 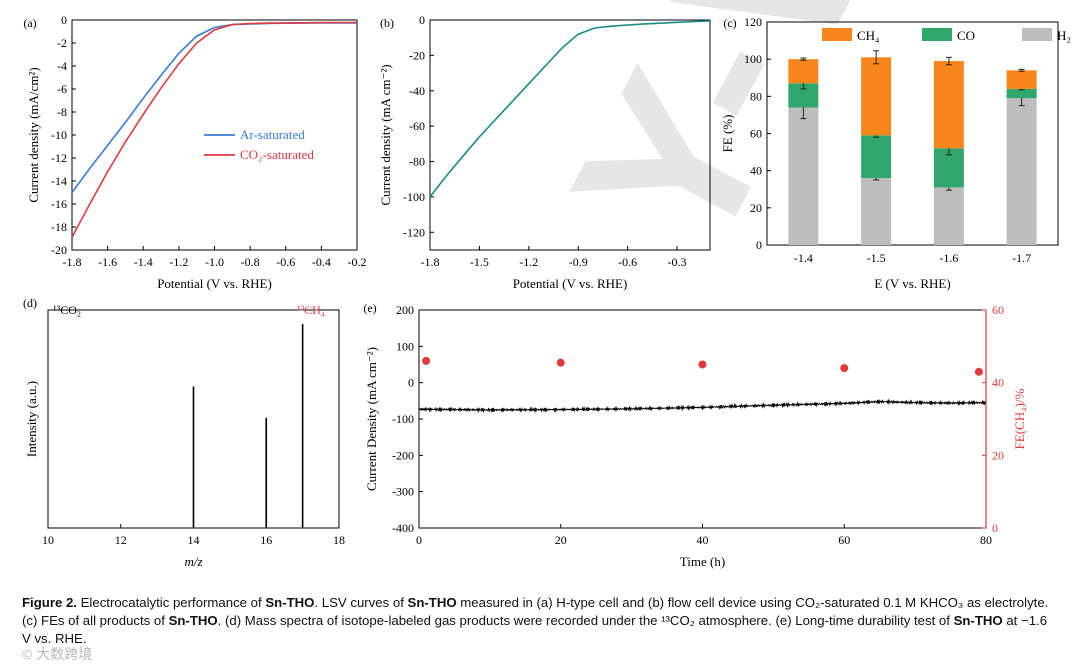 I want to click on panel-d-xtick-label: 12, so click(x=121, y=540).